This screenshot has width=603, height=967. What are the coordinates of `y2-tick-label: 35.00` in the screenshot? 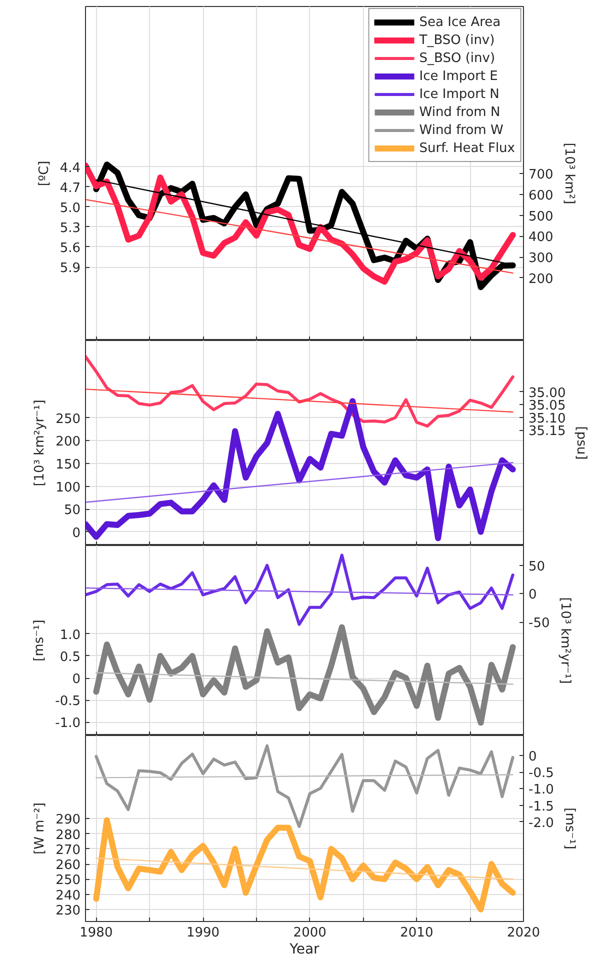 It's located at (547, 393).